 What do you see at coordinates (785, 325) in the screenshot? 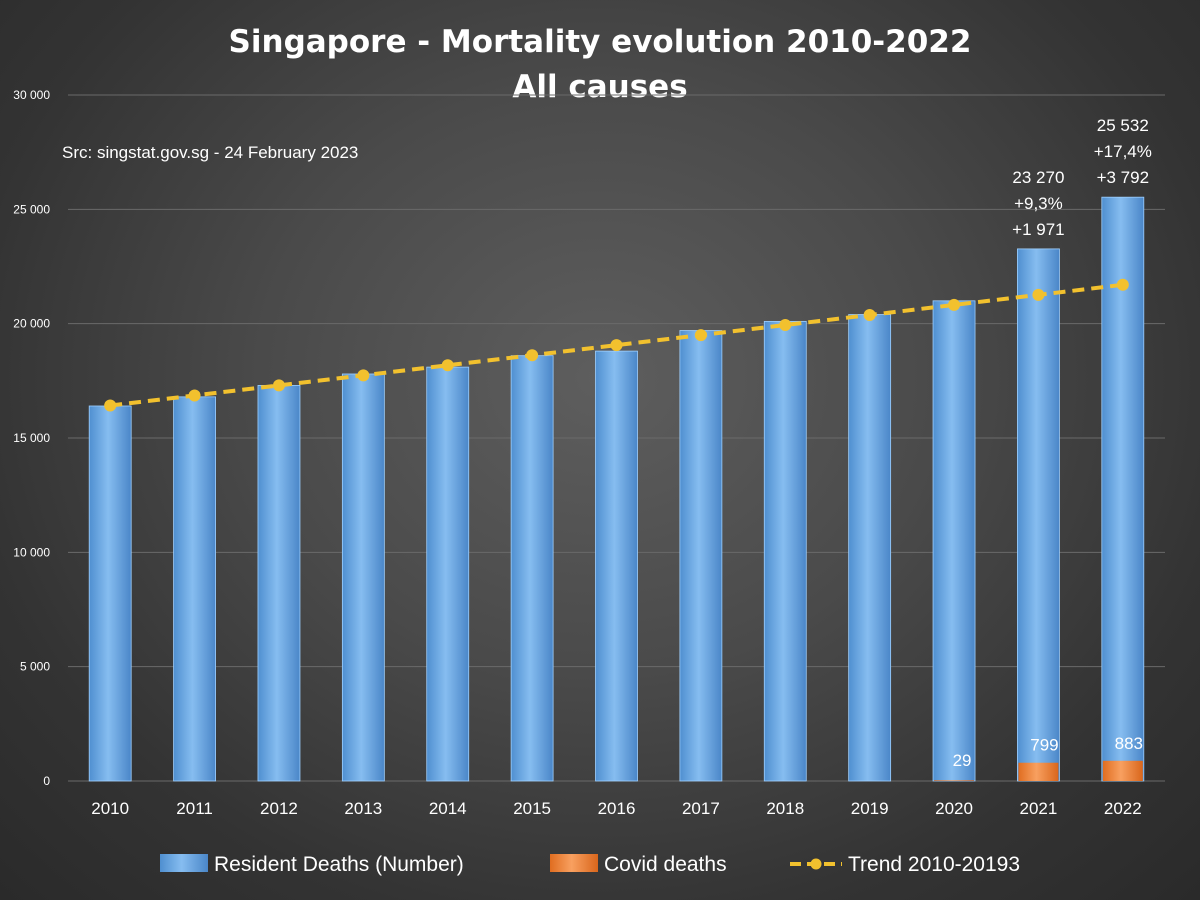
I see `trend-point-2018` at bounding box center [785, 325].